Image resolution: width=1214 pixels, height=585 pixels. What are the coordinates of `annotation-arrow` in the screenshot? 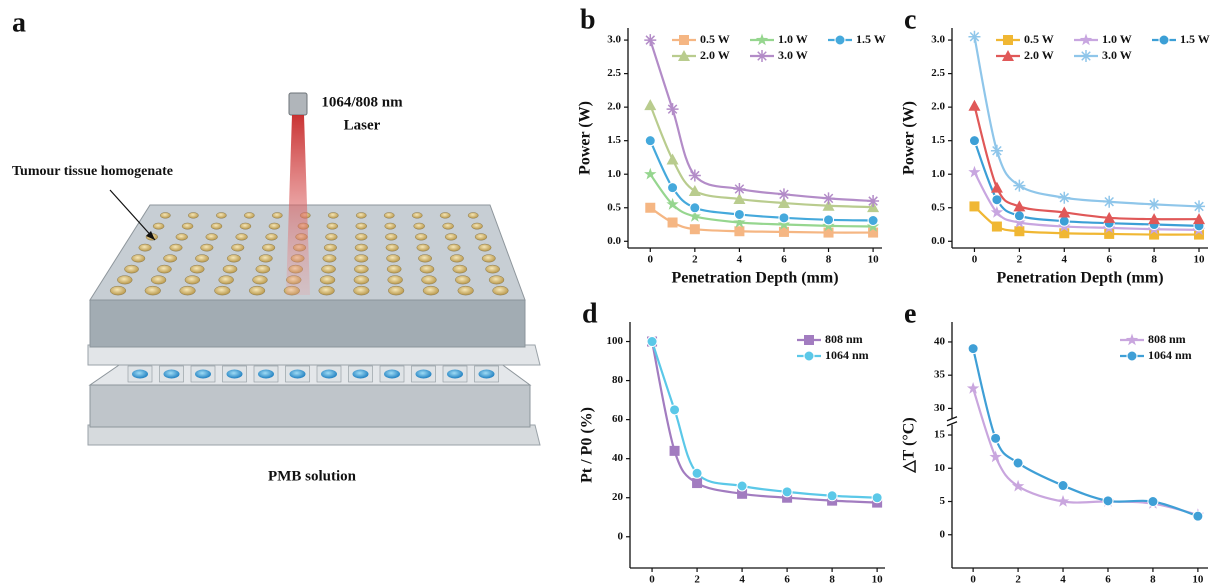 It's located at (132, 215).